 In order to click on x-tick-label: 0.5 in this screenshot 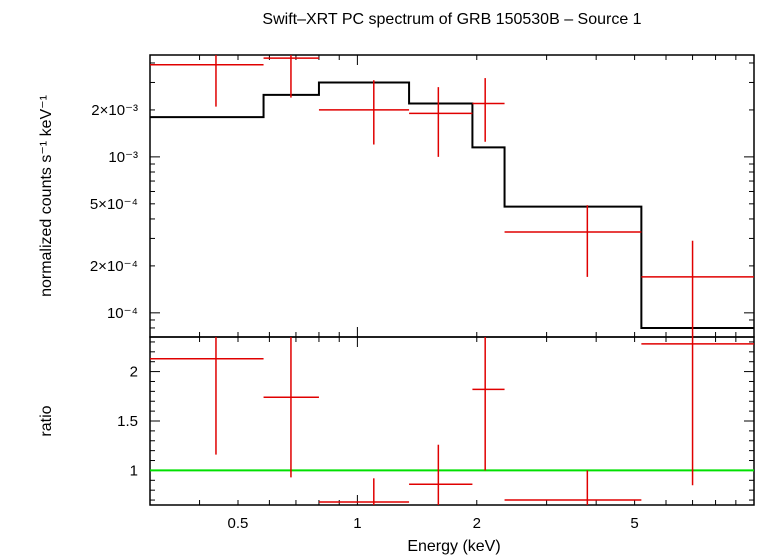, I will do `click(238, 523)`.